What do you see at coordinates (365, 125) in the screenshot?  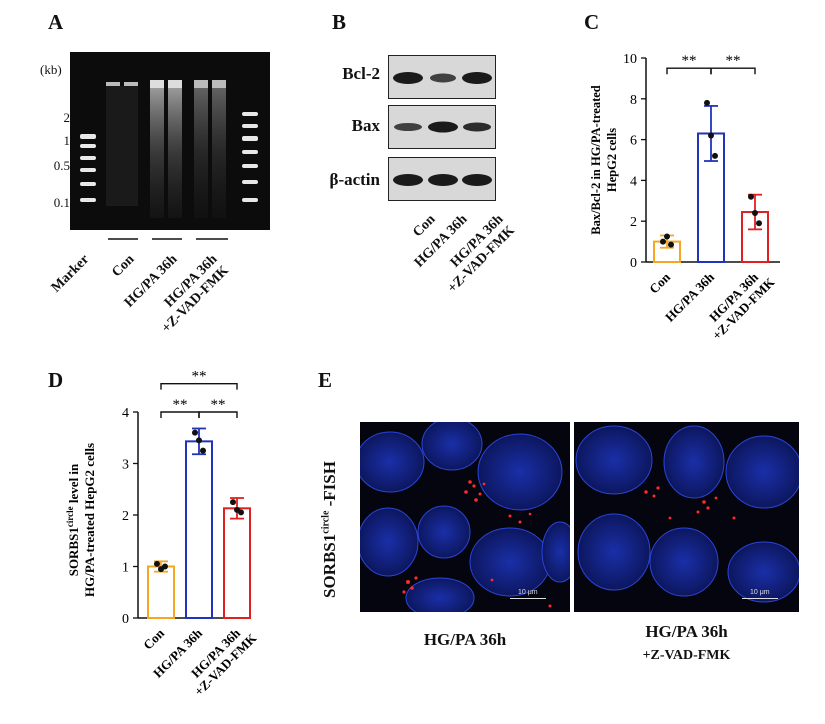 I see `blot-label-bax: Bax` at bounding box center [365, 125].